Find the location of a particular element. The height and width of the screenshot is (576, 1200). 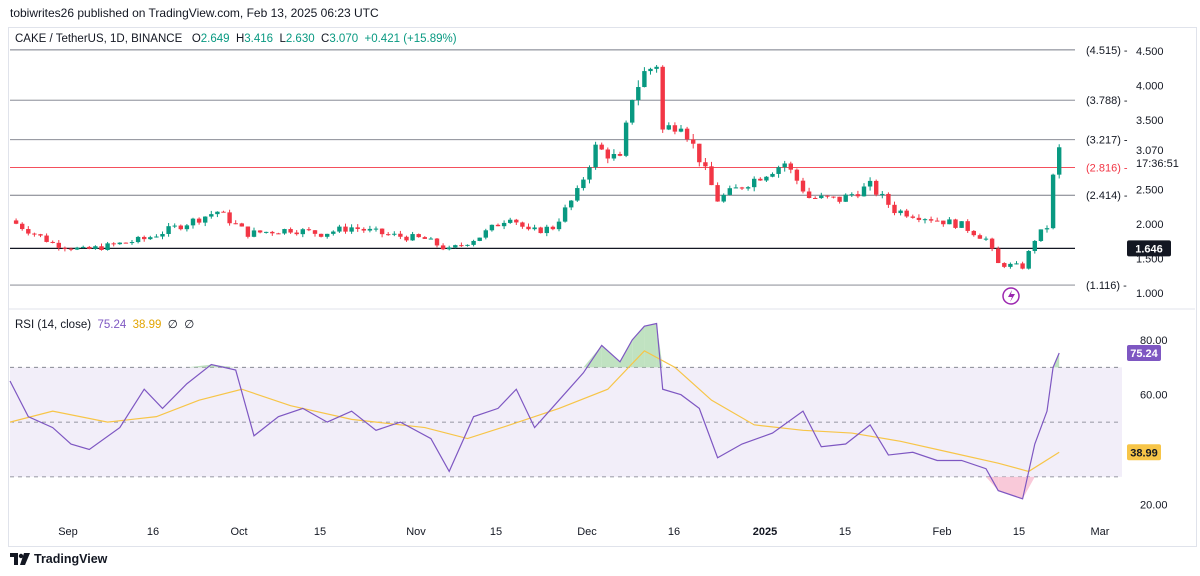

symbol-name: CAKE / TetherUS, 1D, BINANCE is located at coordinates (99, 39).